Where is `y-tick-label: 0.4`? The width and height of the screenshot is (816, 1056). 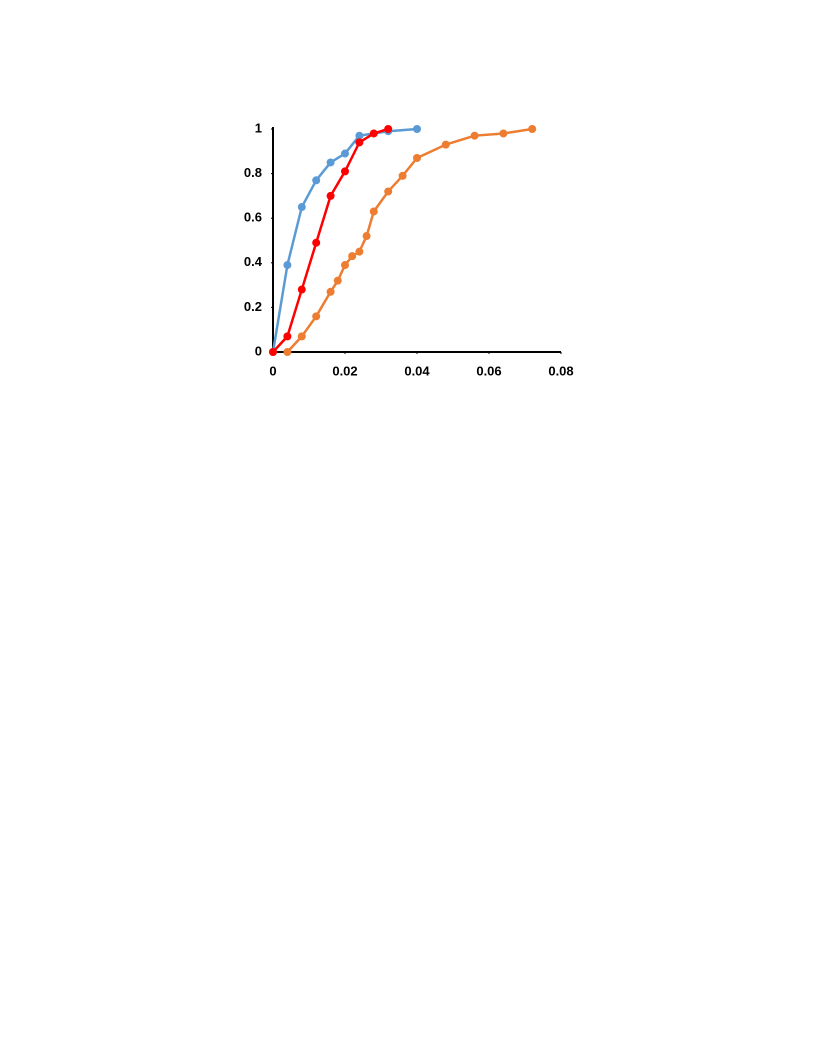
y-tick-label: 0.4 is located at coordinates (253, 261).